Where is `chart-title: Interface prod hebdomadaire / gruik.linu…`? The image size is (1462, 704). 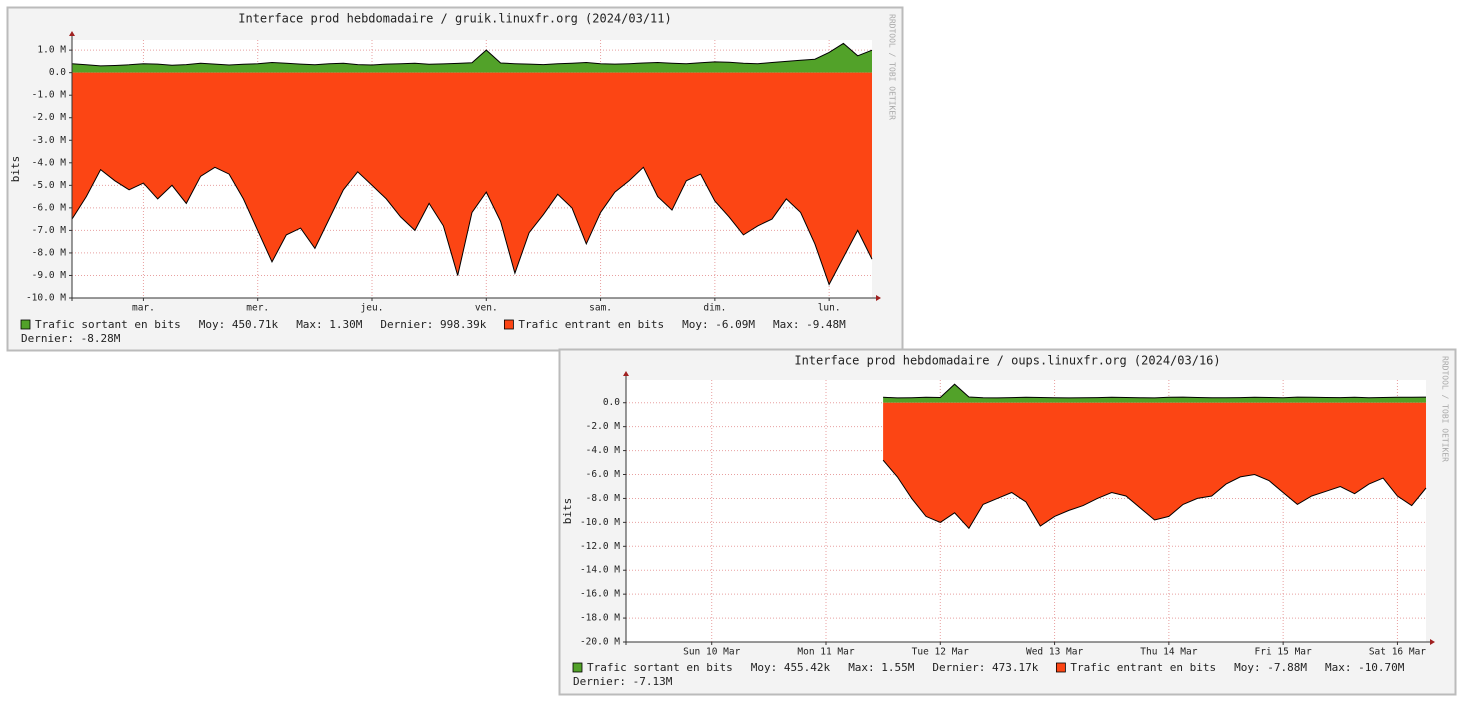 chart-title: Interface prod hebdomadaire / gruik.linu… is located at coordinates (454, 19).